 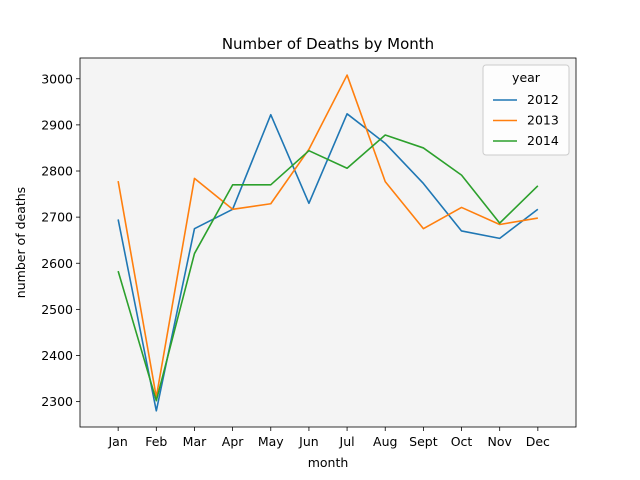 What do you see at coordinates (57, 217) in the screenshot?
I see `y-tick-label: 2700` at bounding box center [57, 217].